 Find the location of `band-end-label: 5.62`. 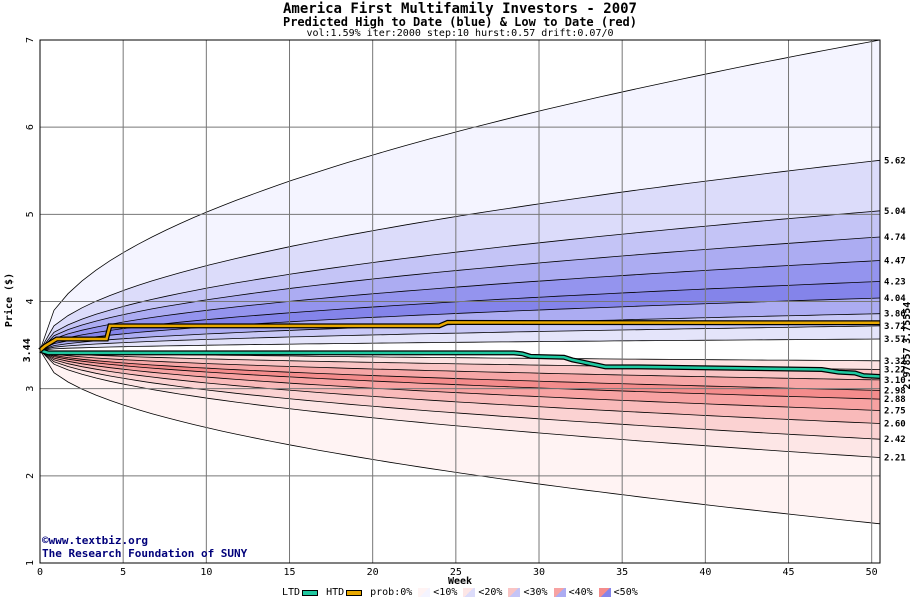

band-end-label: 5.62 is located at coordinates (895, 161).